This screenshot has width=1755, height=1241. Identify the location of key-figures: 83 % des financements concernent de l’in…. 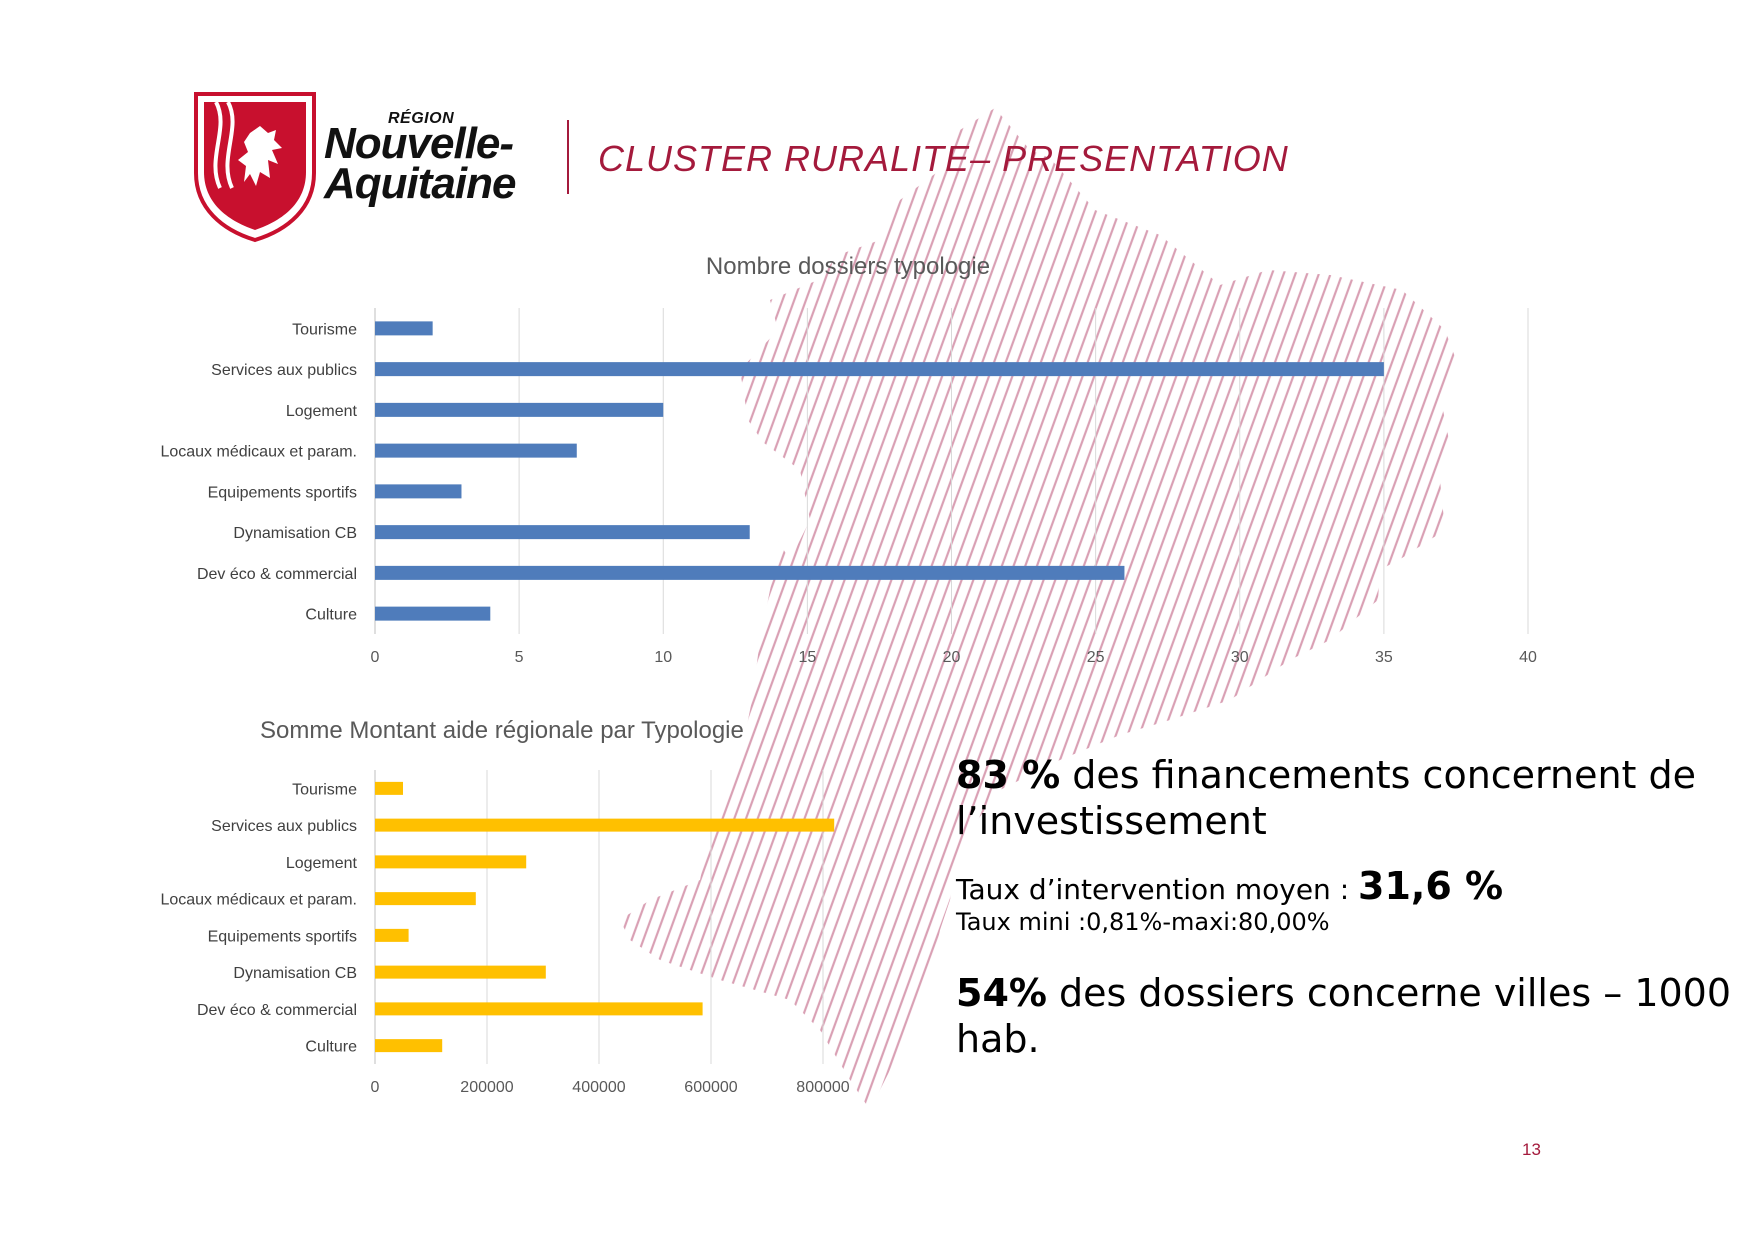
(1346, 907).